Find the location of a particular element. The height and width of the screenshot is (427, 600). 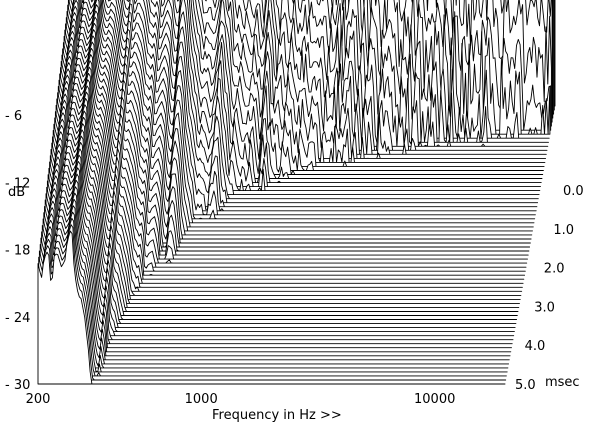

y-tick-label: - 18 is located at coordinates (17, 251).